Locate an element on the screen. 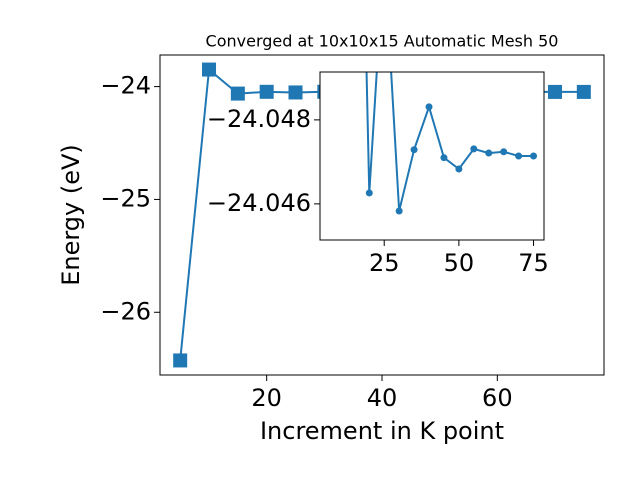  axes-frame is located at coordinates (432, 156).